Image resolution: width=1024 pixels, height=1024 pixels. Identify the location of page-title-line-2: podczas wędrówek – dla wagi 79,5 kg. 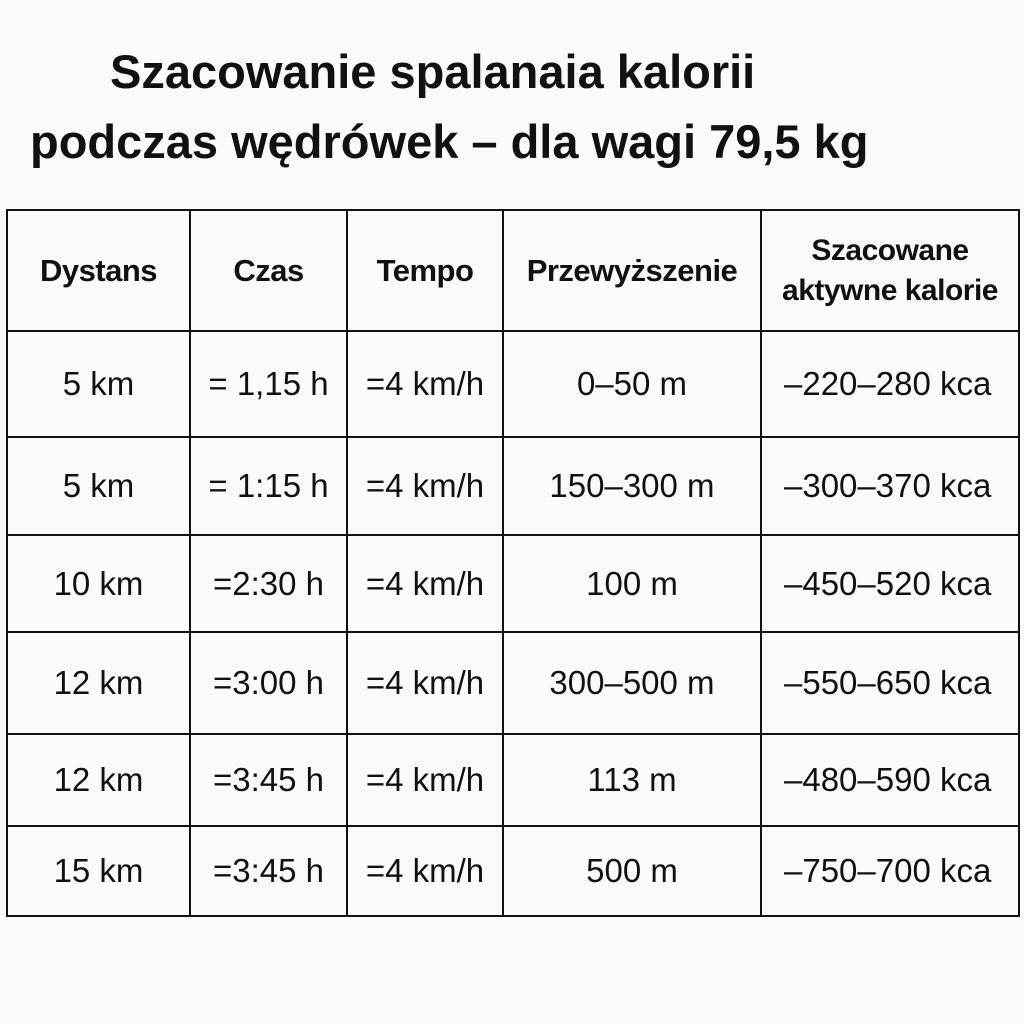
(449, 141).